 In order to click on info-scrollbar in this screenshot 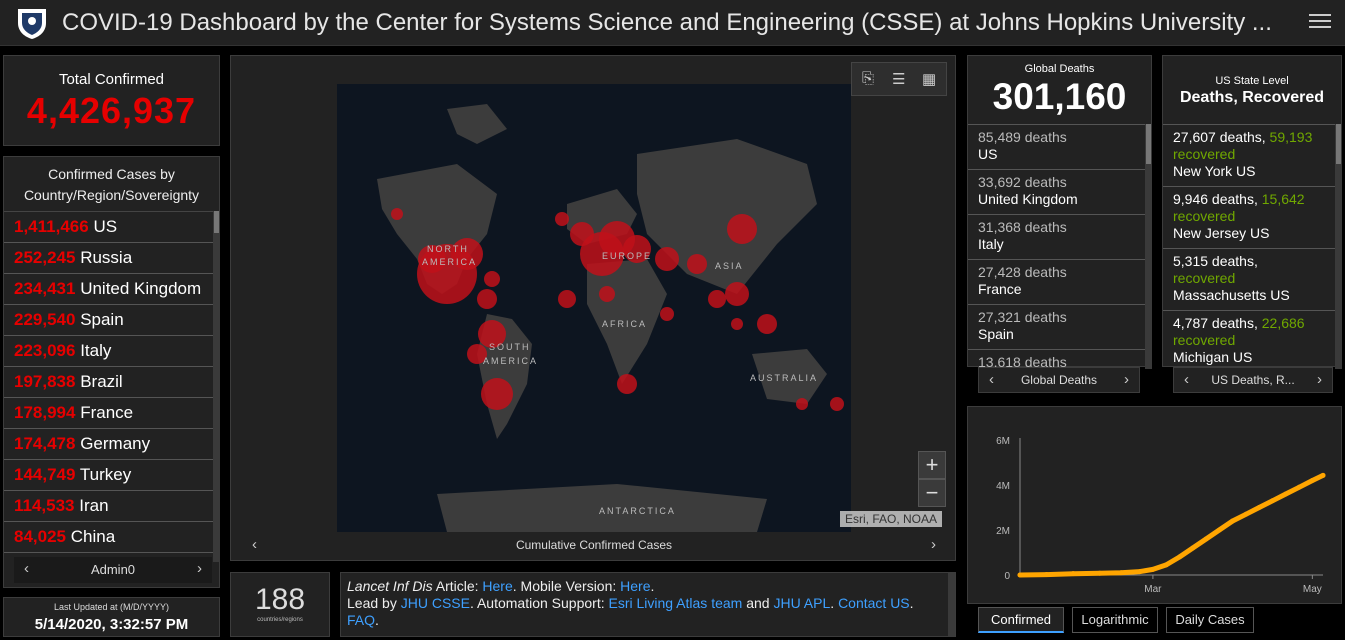, I will do `click(951, 604)`.